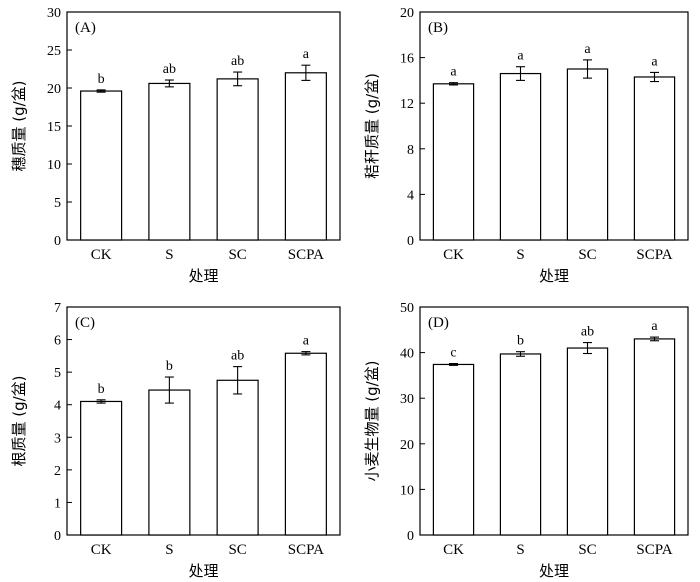  I want to click on panel-label: (D), so click(438, 323).